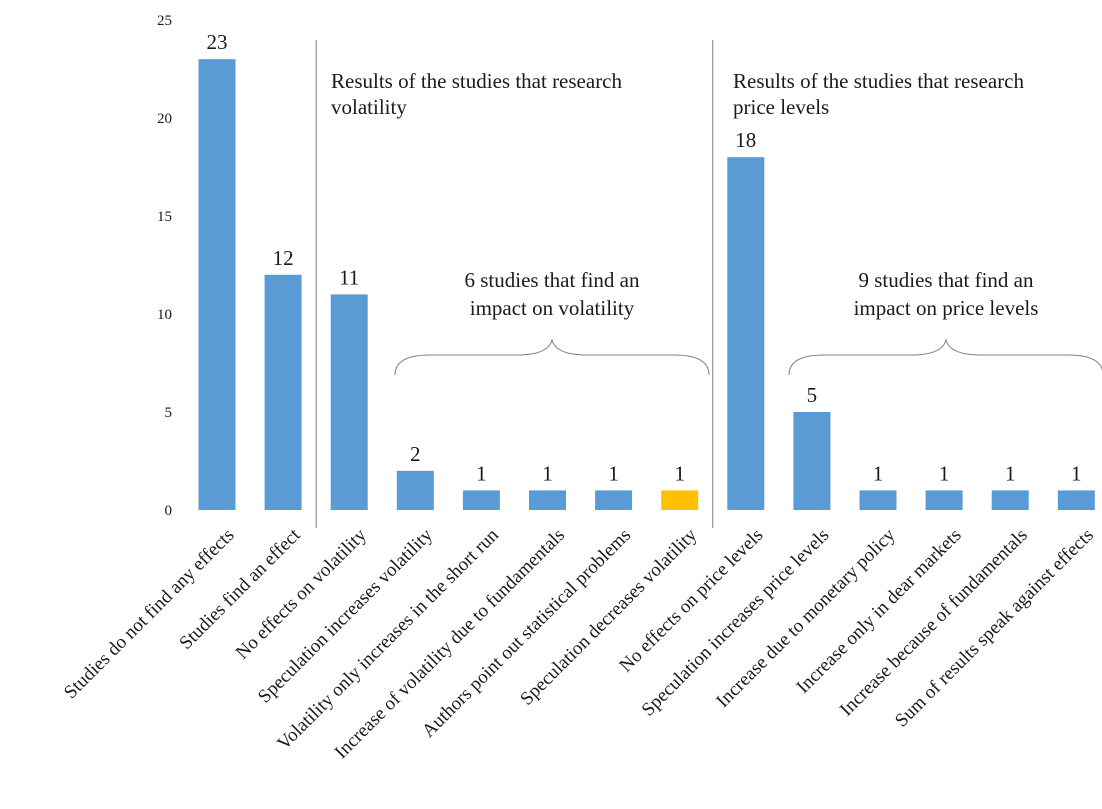 This screenshot has height=809, width=1102. What do you see at coordinates (169, 511) in the screenshot?
I see `y-tick-label: 0` at bounding box center [169, 511].